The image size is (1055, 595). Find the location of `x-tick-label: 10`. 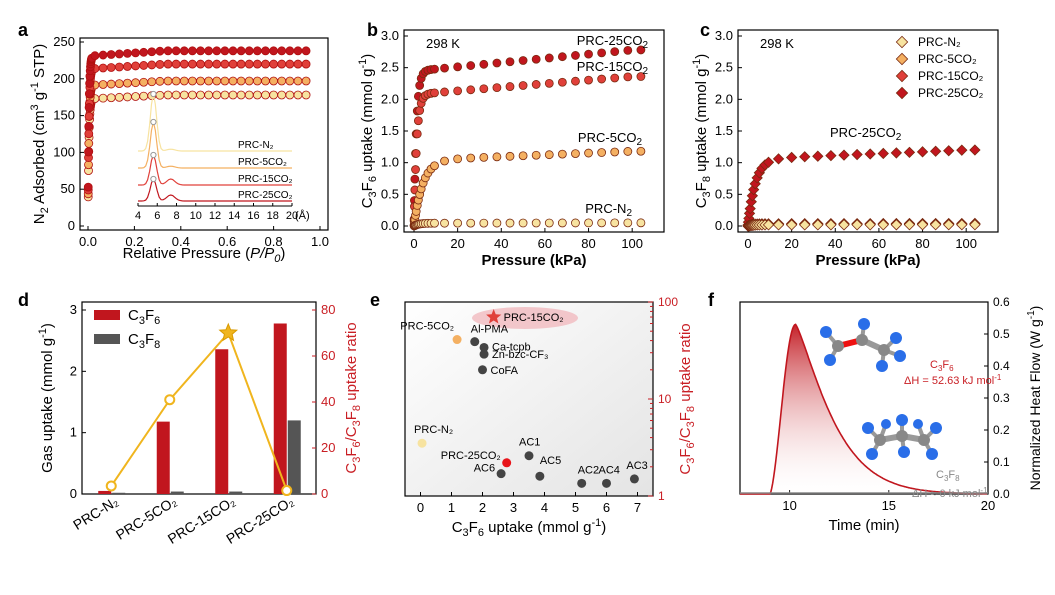

x-tick-label: 10 is located at coordinates (789, 505).